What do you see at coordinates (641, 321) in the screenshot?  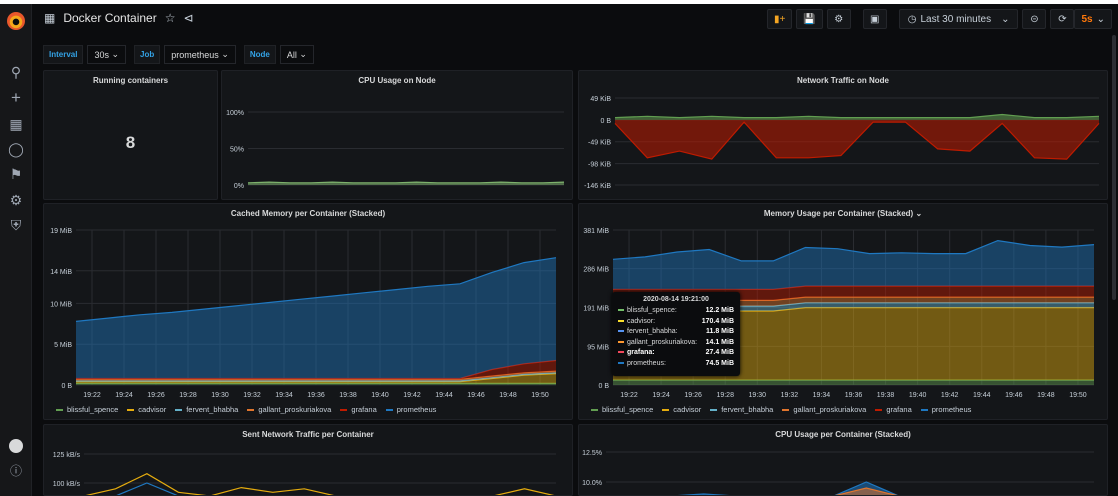 I see `tooltip-series-name: cadvisor:` at bounding box center [641, 321].